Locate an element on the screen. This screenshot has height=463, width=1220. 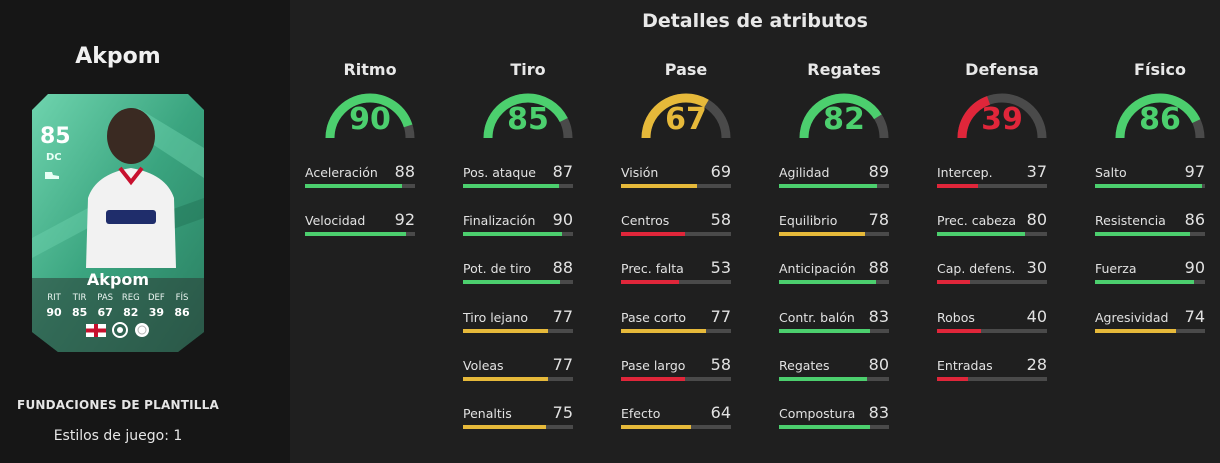
attribute-row: Salto 97 is located at coordinates (1150, 175).